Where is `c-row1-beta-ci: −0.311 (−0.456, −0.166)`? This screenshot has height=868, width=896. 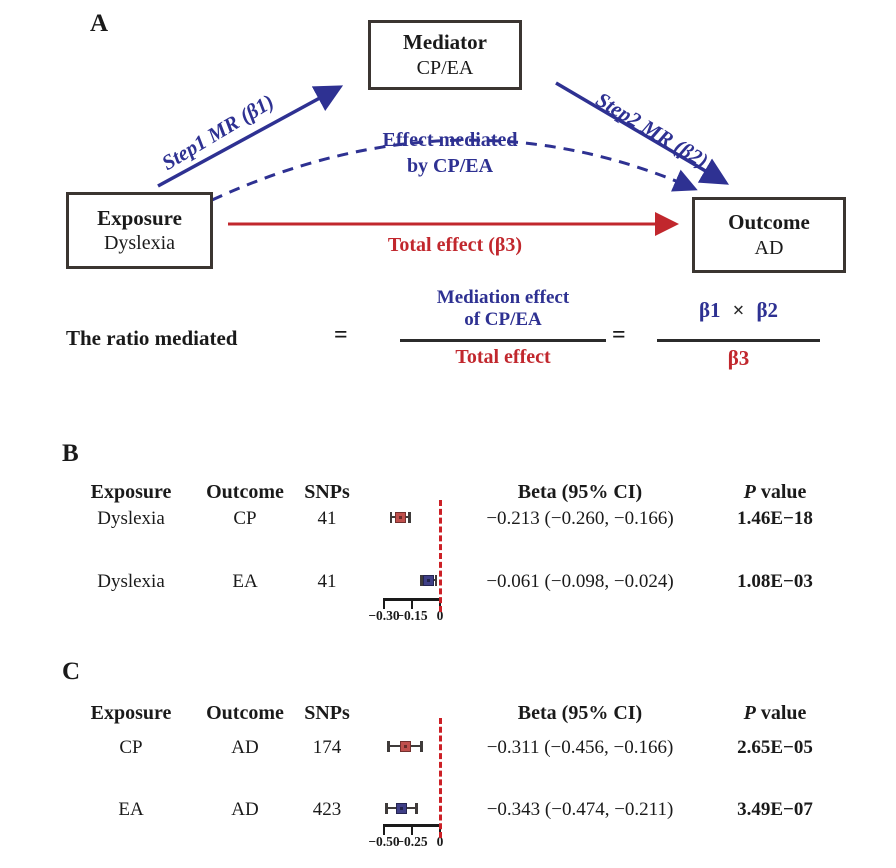
c-row1-beta-ci: −0.311 (−0.456, −0.166) is located at coordinates (580, 747).